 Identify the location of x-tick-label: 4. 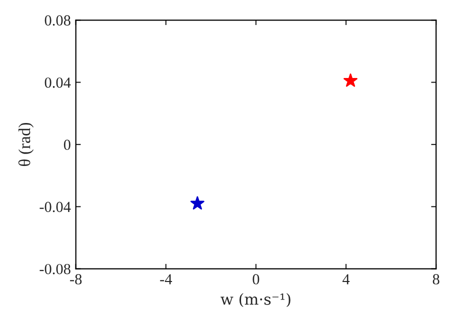
(346, 279).